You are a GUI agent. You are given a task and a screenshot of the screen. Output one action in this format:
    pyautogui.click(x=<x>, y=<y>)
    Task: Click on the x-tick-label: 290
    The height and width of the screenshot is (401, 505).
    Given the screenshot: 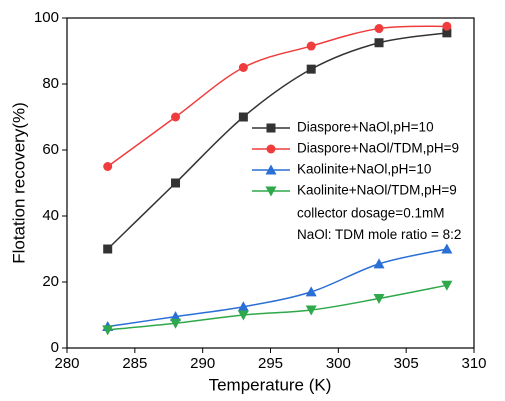 What is the action you would take?
    pyautogui.click(x=202, y=363)
    